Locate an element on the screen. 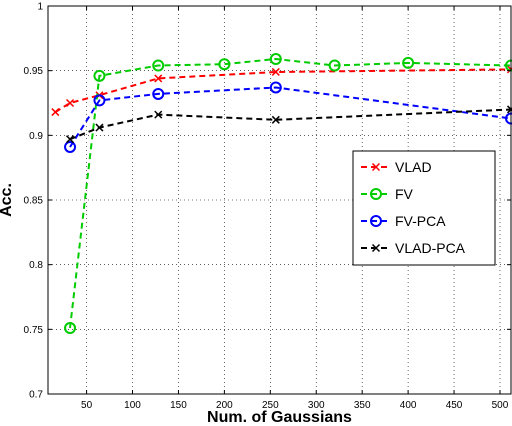  legend-label: FV is located at coordinates (404, 194).